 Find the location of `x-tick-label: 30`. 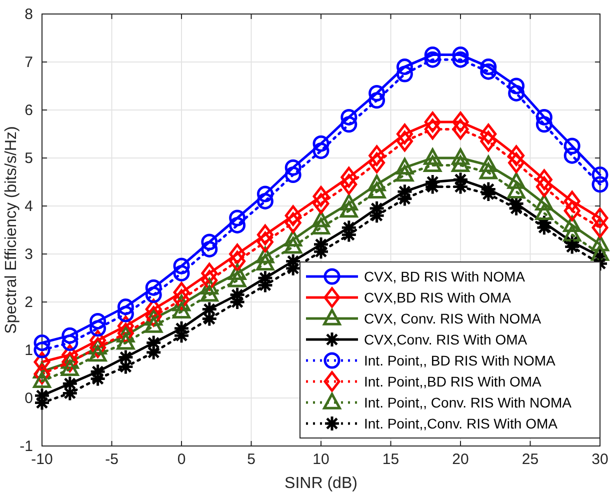

x-tick-label: 30 is located at coordinates (600, 459).